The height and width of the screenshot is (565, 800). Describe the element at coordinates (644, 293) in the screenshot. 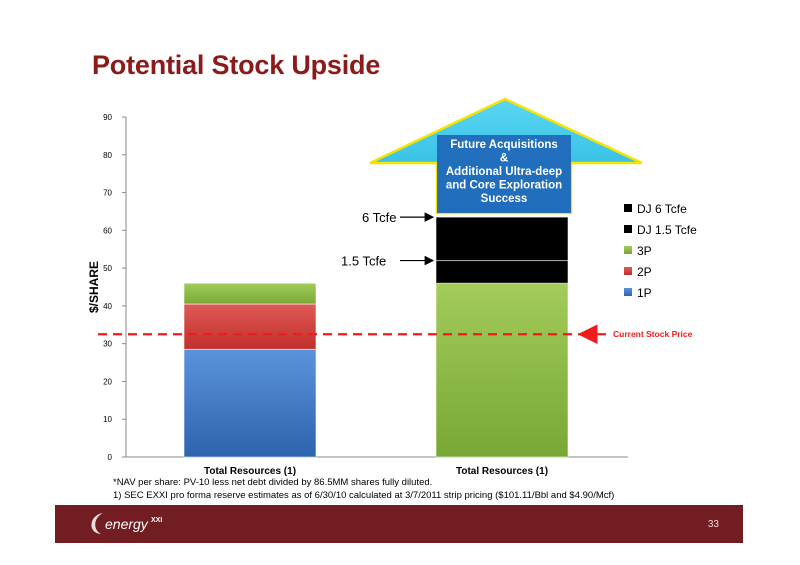

I see `legend-label: 1P` at that location.